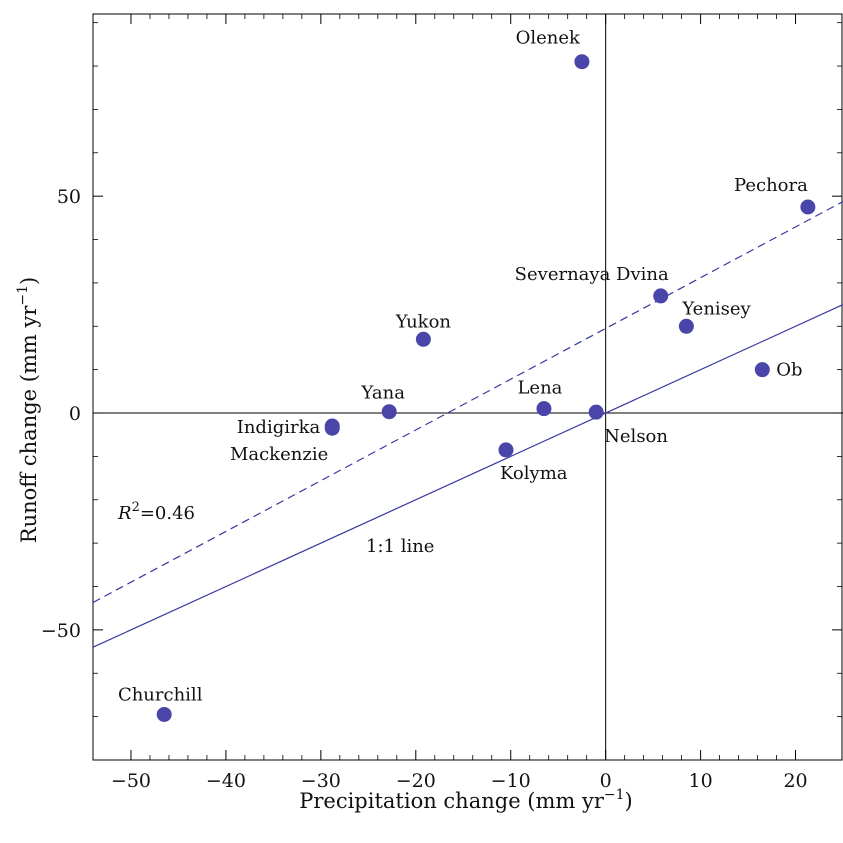  I want to click on x-axis-title: Precipitation change (mm yr−1), so click(466, 800).